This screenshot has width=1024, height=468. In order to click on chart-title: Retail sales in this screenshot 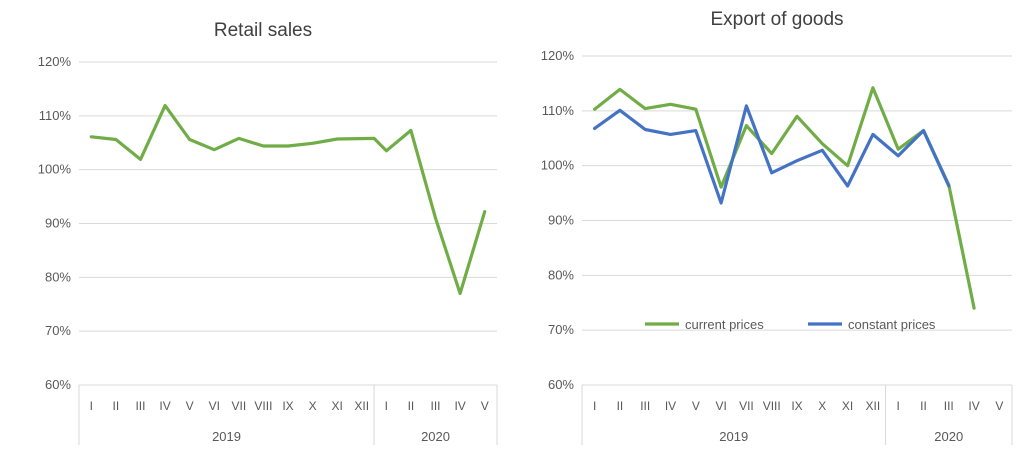, I will do `click(263, 30)`.